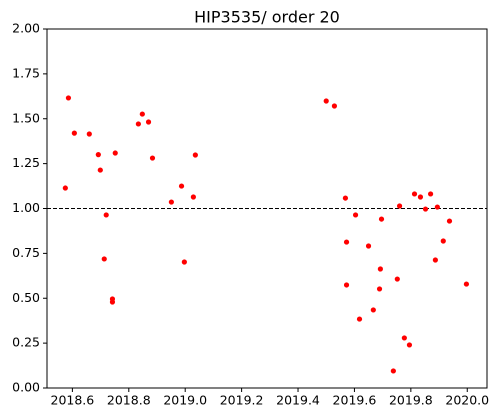 The height and width of the screenshot is (408, 490). Describe the element at coordinates (185, 400) in the screenshot. I see `x-tick-label: 2019.0` at that location.